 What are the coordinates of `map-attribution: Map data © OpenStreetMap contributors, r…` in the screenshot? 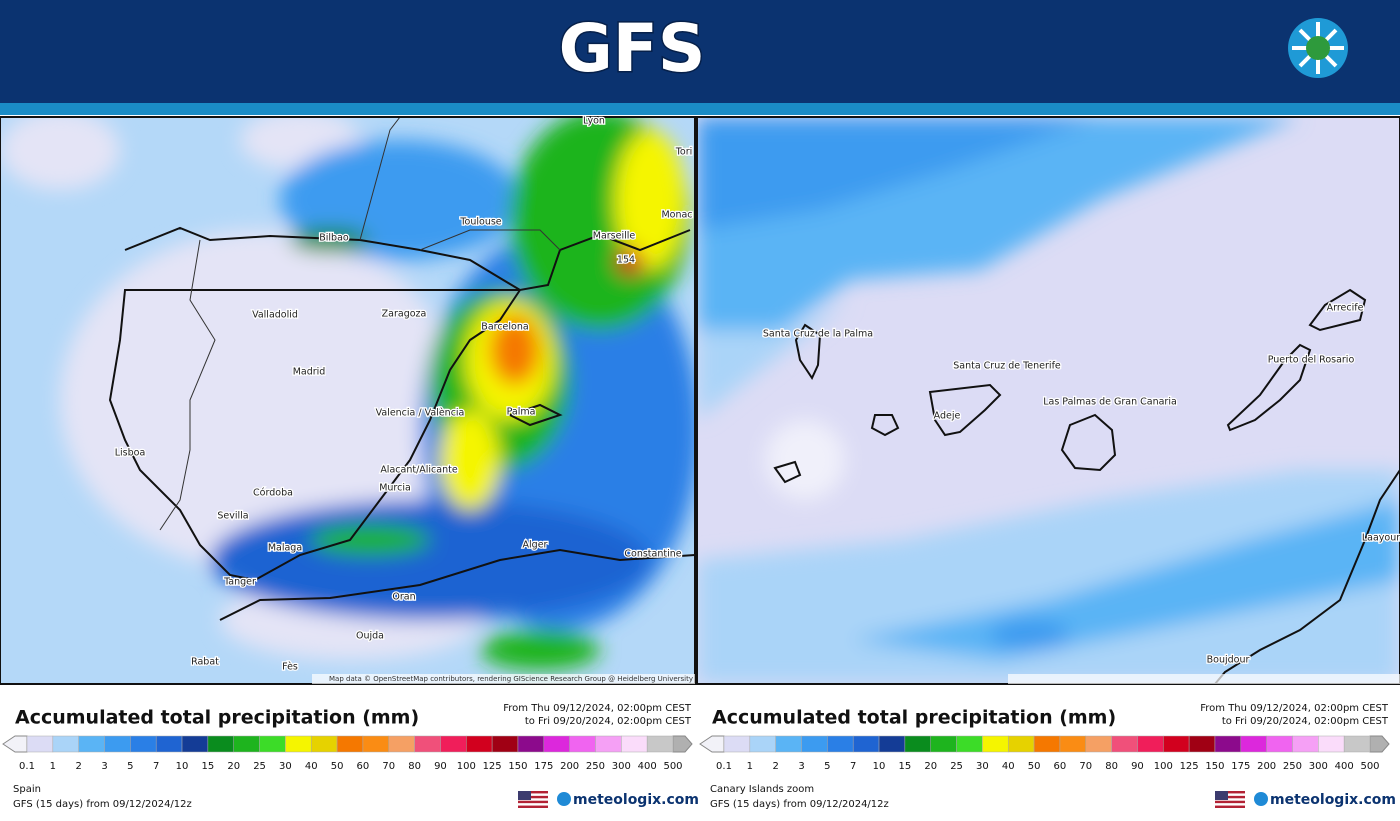 It's located at (511, 679).